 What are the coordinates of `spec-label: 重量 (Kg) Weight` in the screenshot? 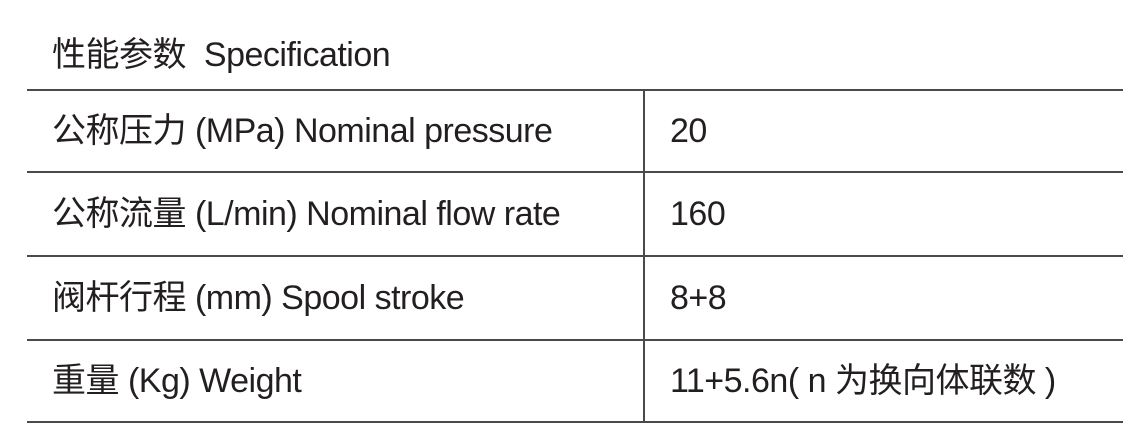 It's located at (177, 381).